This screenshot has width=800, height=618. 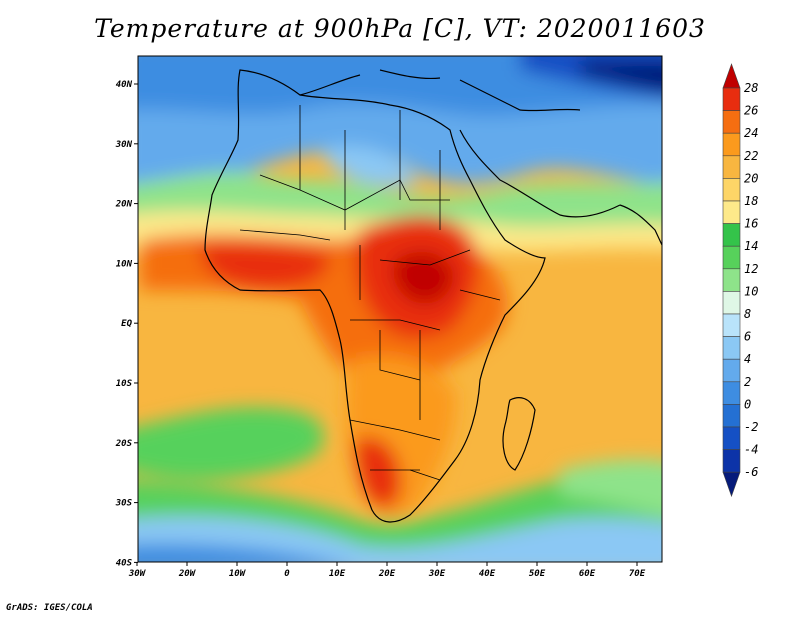 I want to click on lat-tick-label: 40S, so click(x=124, y=563).